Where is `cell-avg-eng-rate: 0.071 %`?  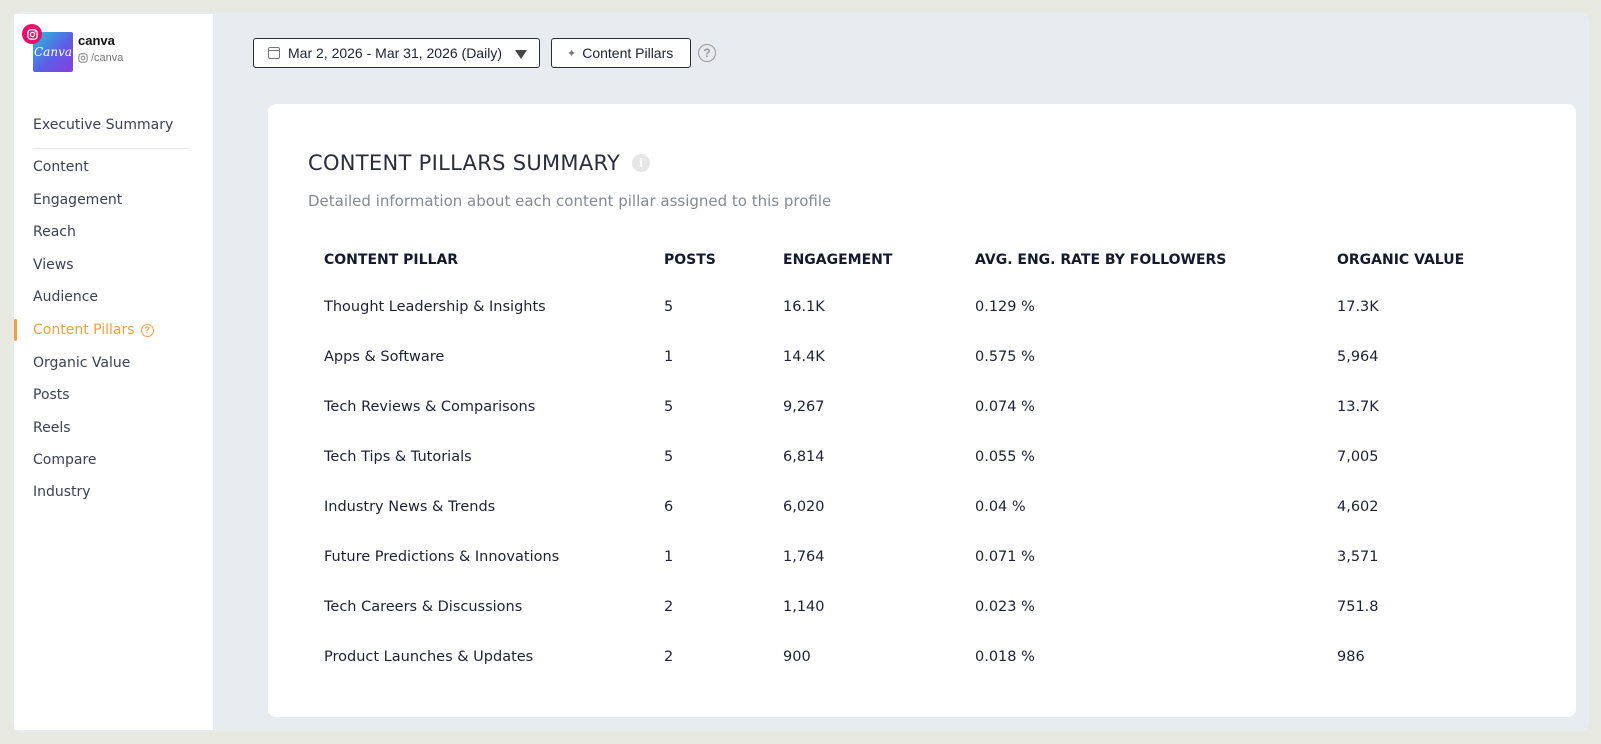 cell-avg-eng-rate: 0.071 % is located at coordinates (1005, 557).